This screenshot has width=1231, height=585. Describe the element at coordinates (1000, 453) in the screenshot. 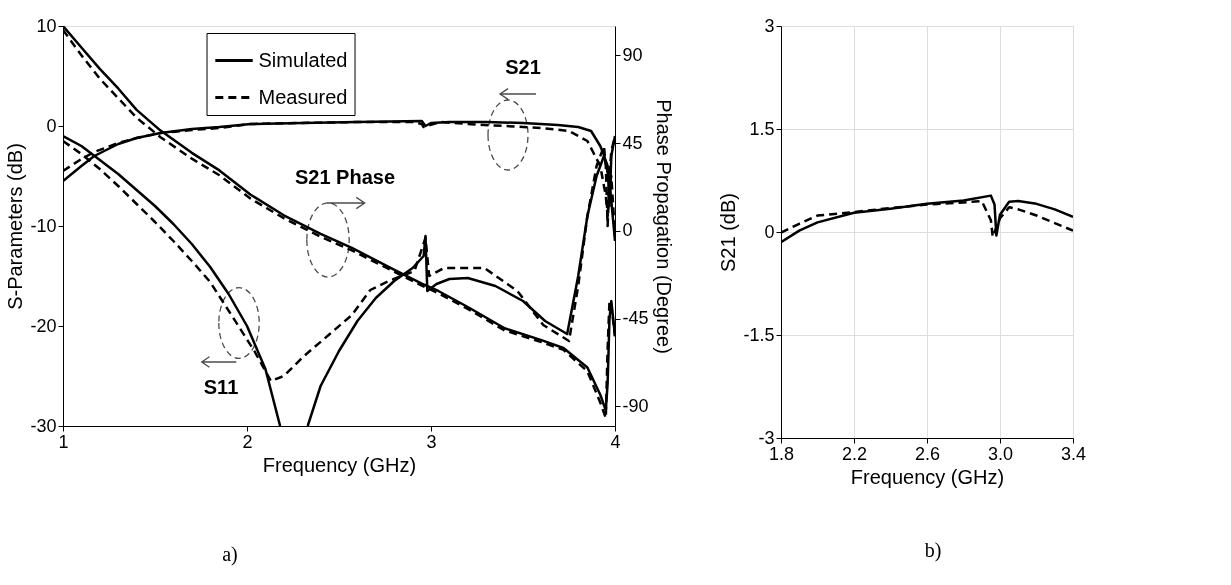

I see `x-tick-label: 3.0` at that location.